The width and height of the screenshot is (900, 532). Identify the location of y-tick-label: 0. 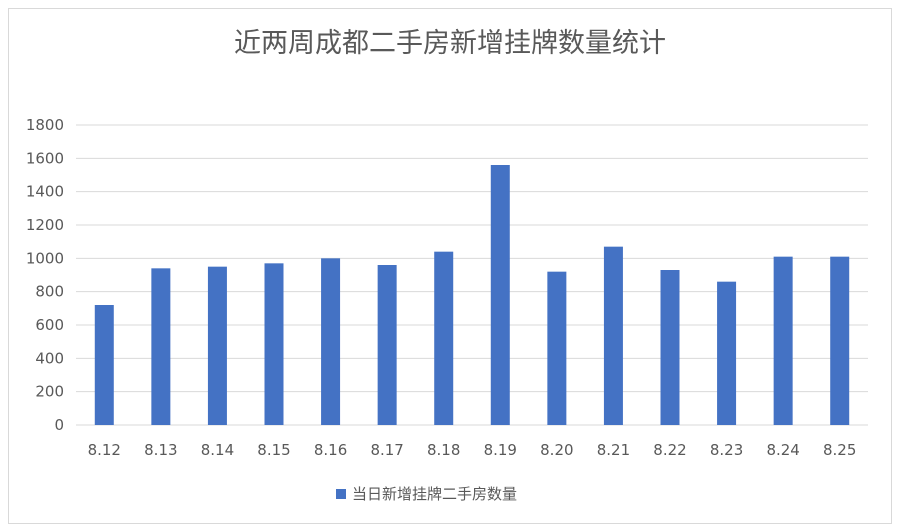
(59, 425).